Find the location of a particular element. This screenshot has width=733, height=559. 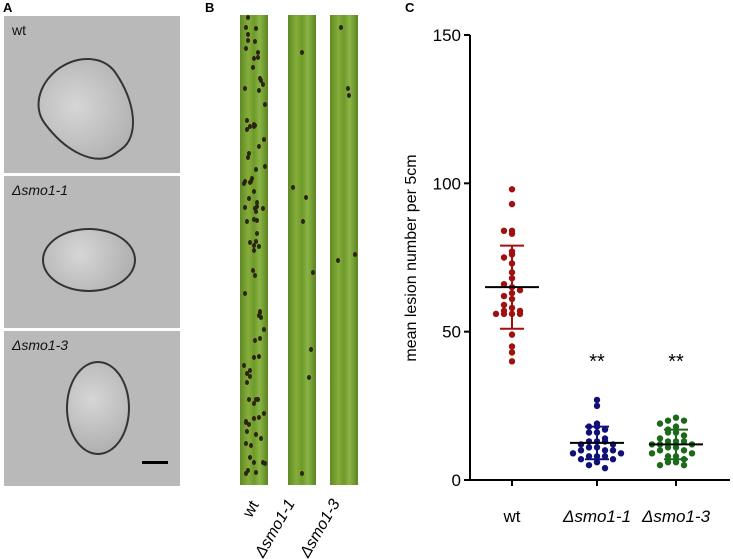

y-tick-label: 50 is located at coordinates (451, 332).